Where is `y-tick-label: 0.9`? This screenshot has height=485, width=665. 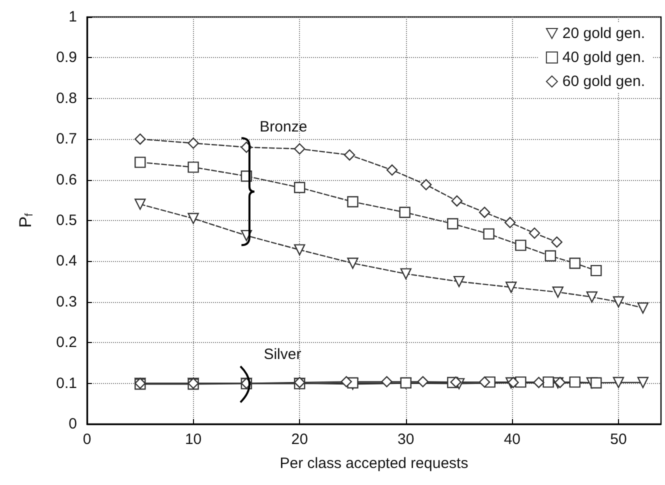
y-tick-label: 0.9 is located at coordinates (66, 57).